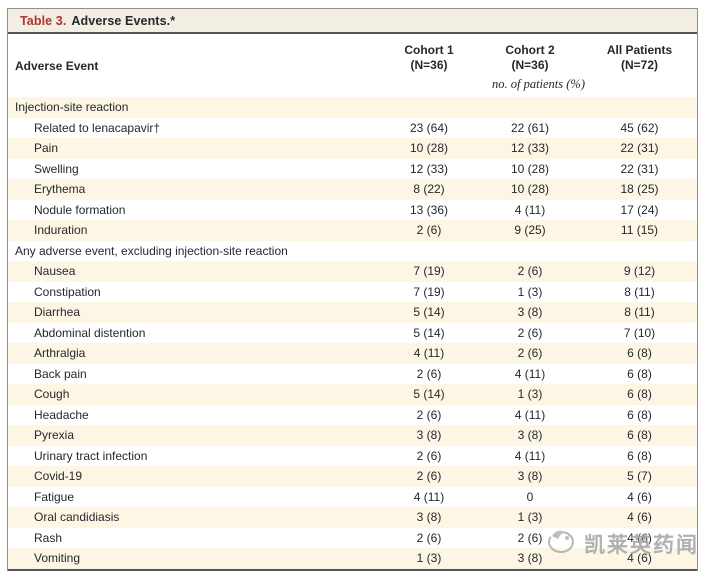  What do you see at coordinates (57, 312) in the screenshot?
I see `row-label: Diarrhea` at bounding box center [57, 312].